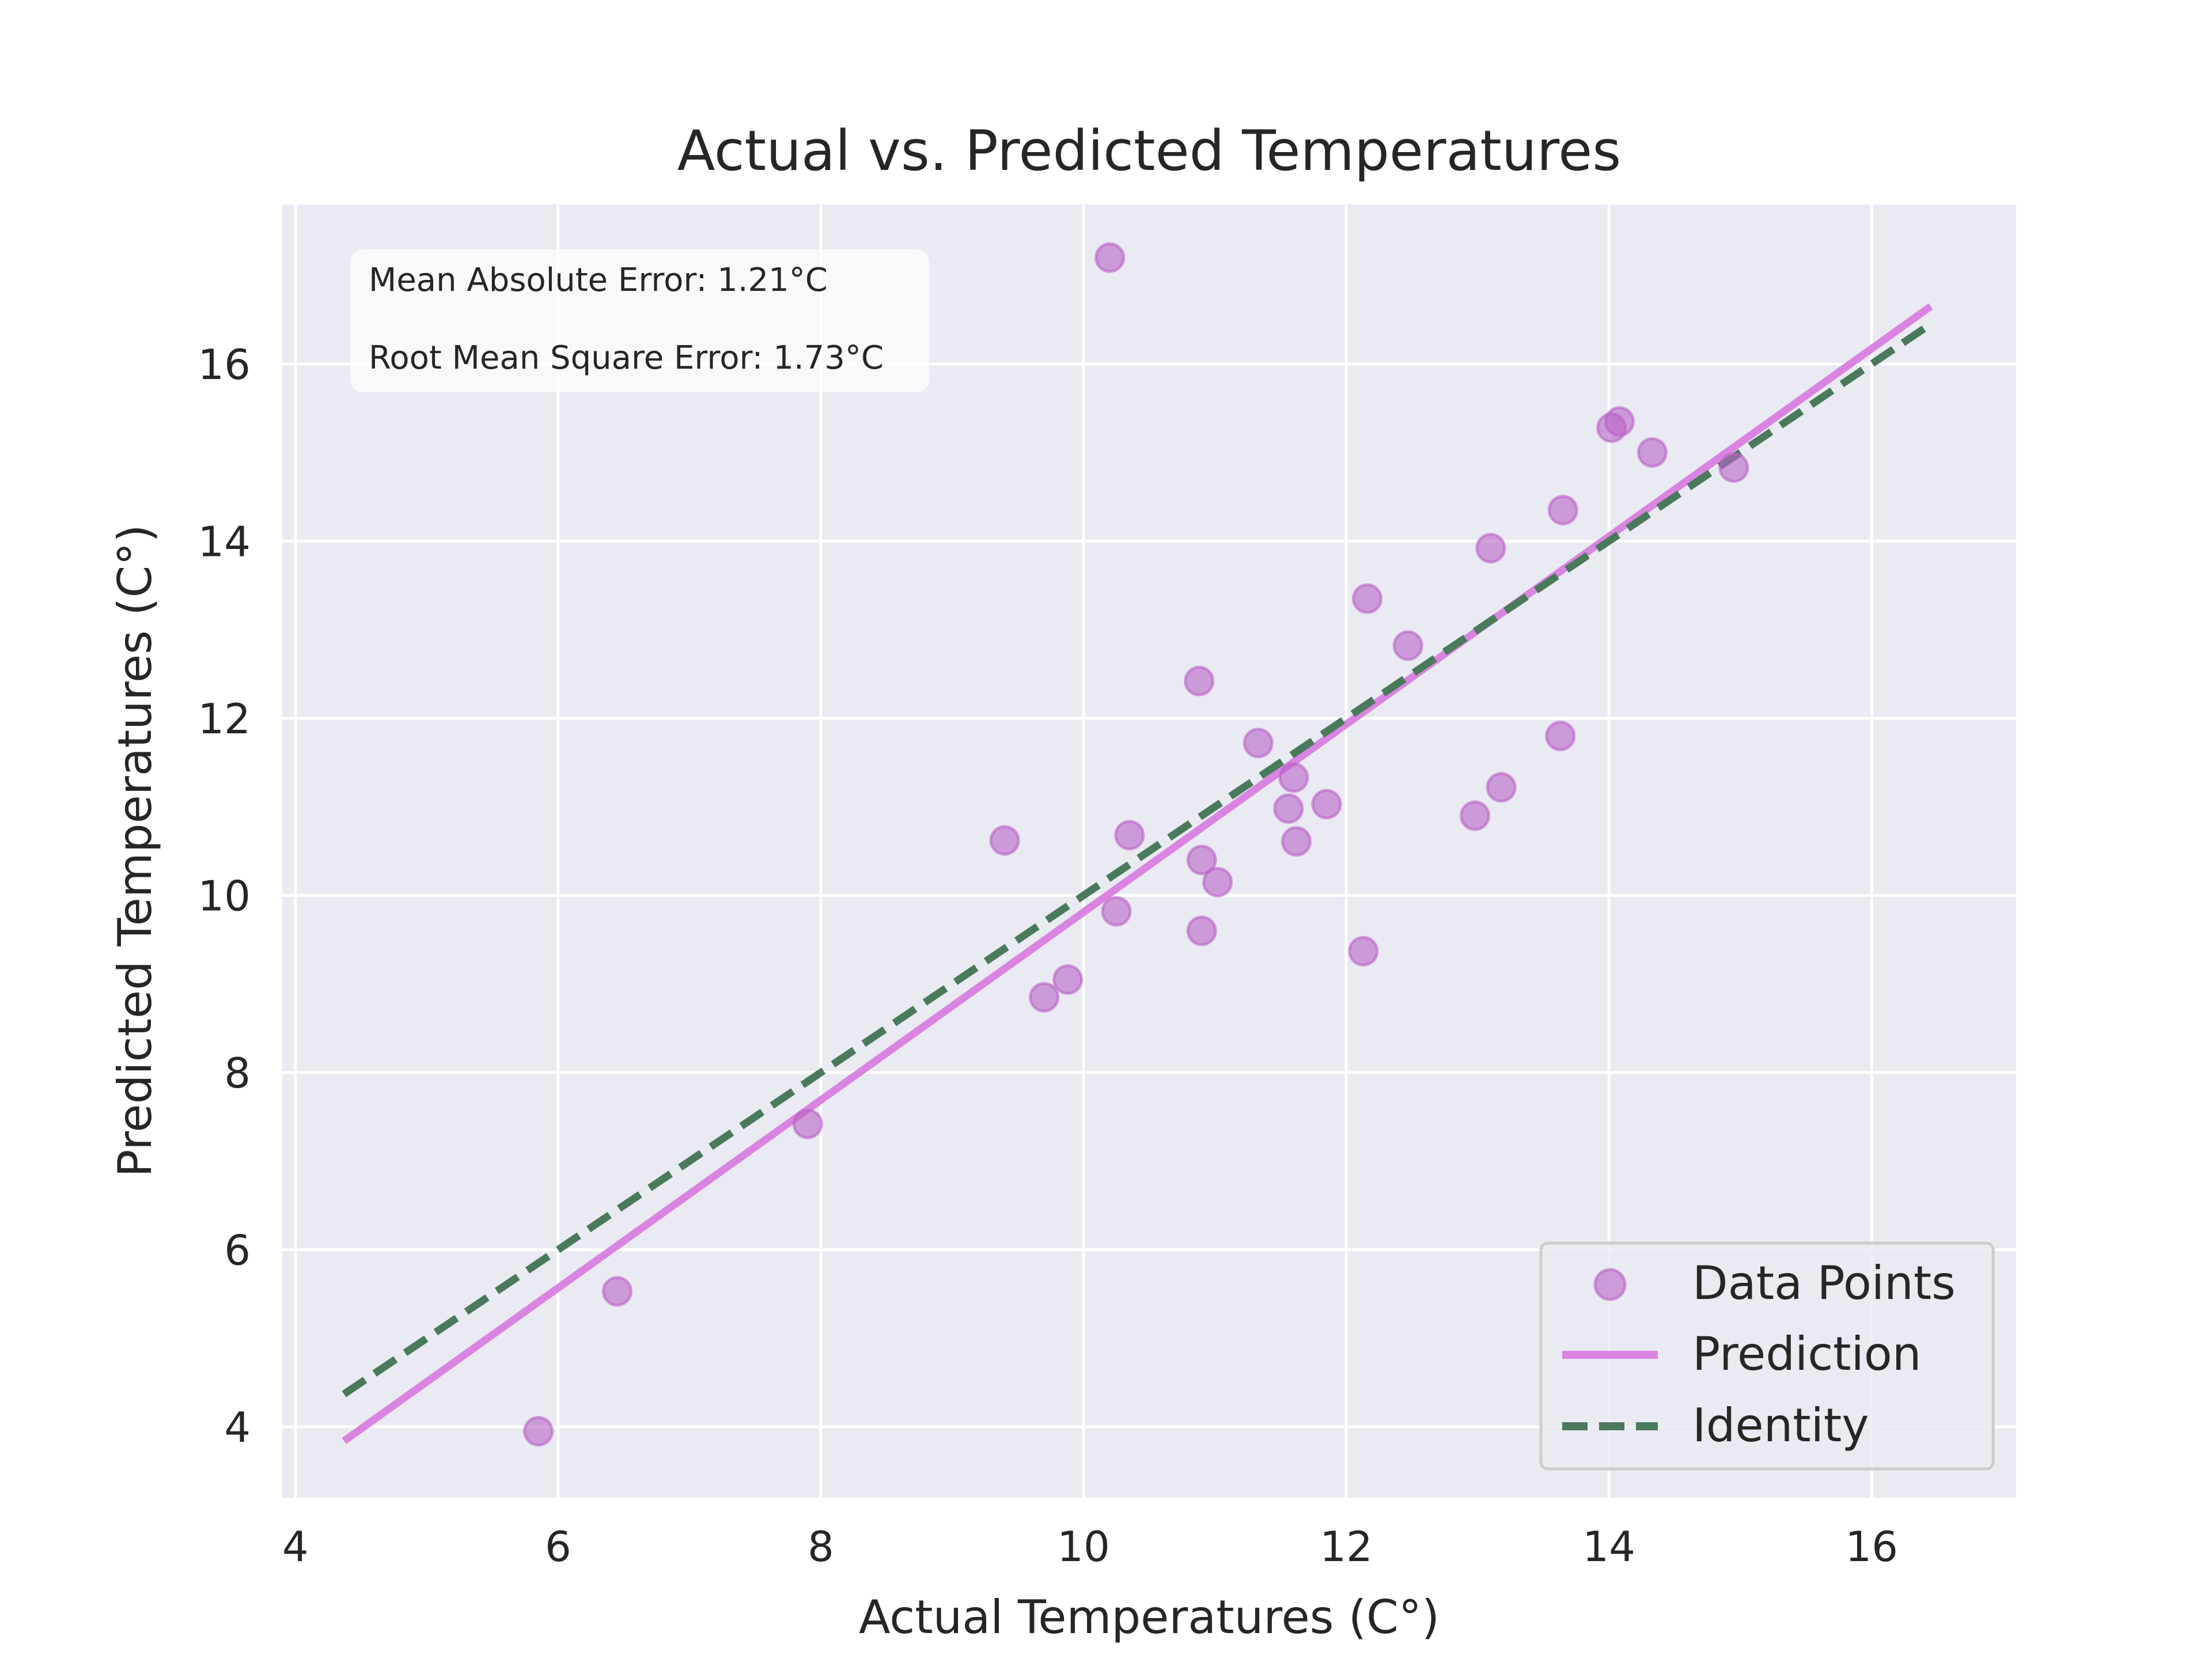  I want to click on metrics-box-background, so click(639, 320).